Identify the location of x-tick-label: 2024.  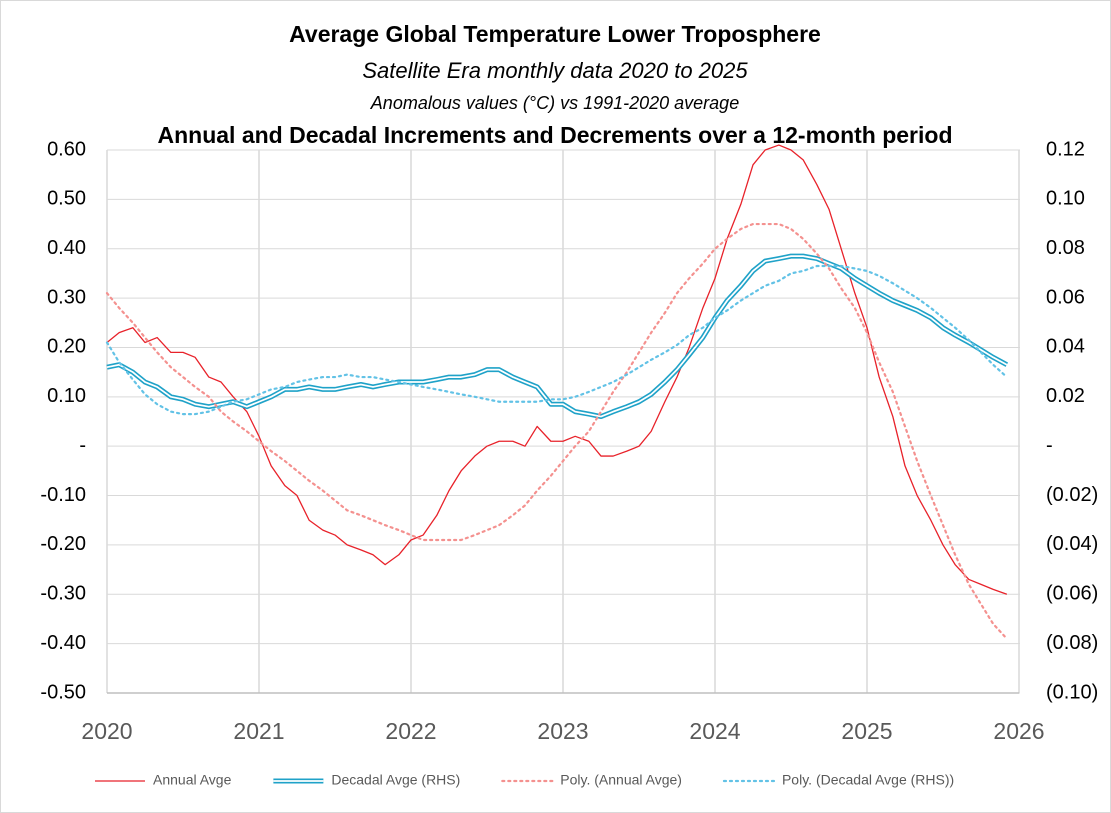
(714, 731).